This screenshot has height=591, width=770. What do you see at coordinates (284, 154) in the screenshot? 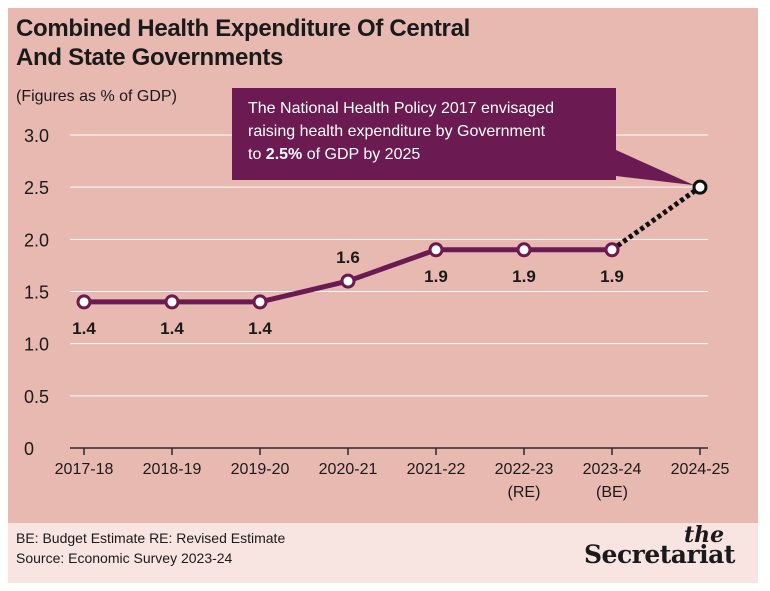
I see `callout-target-value: 2.5%` at bounding box center [284, 154].